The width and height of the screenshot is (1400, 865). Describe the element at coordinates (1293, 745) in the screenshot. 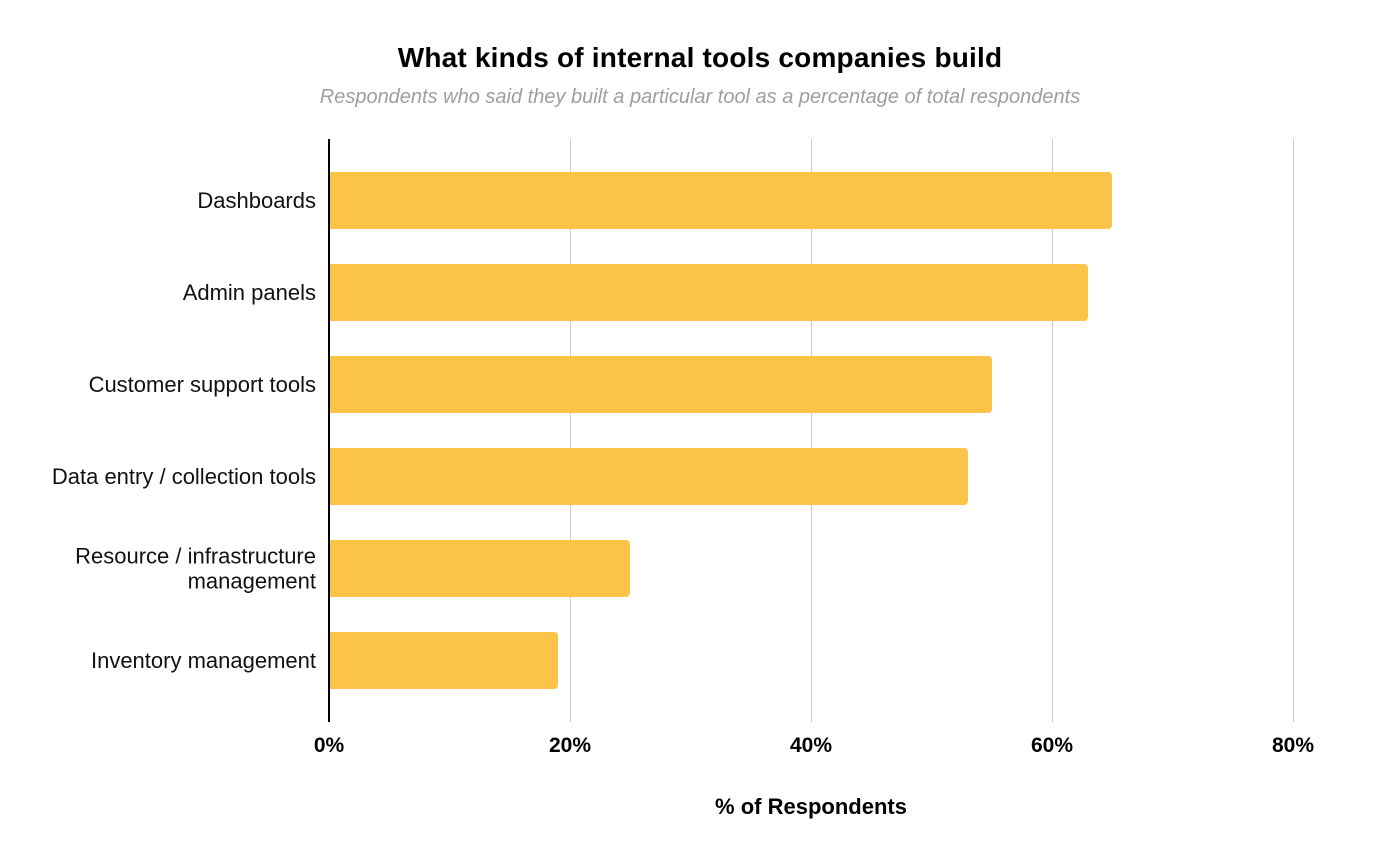

I see `x-tick-label-80: 80%` at that location.